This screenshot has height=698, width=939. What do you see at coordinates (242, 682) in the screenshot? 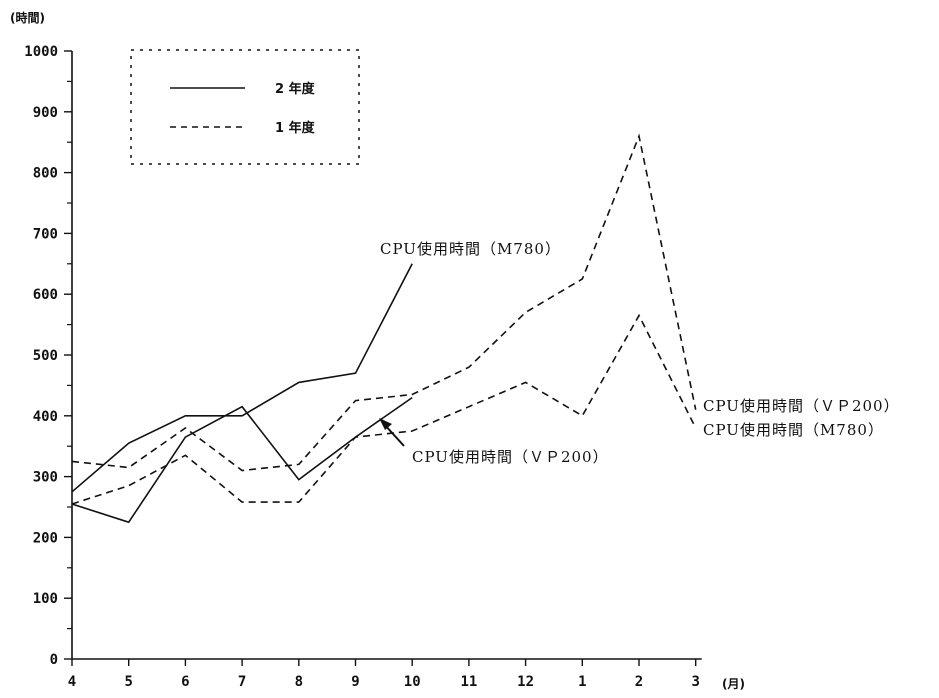
I see `x-tick-label: 7` at bounding box center [242, 682].